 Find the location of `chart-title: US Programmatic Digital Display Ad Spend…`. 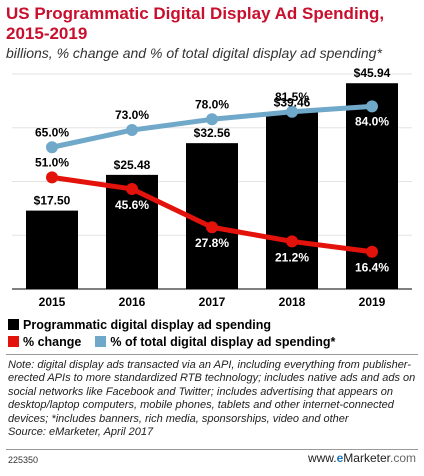

chart-title: US Programmatic Digital Display Ad Spend… is located at coordinates (195, 23).